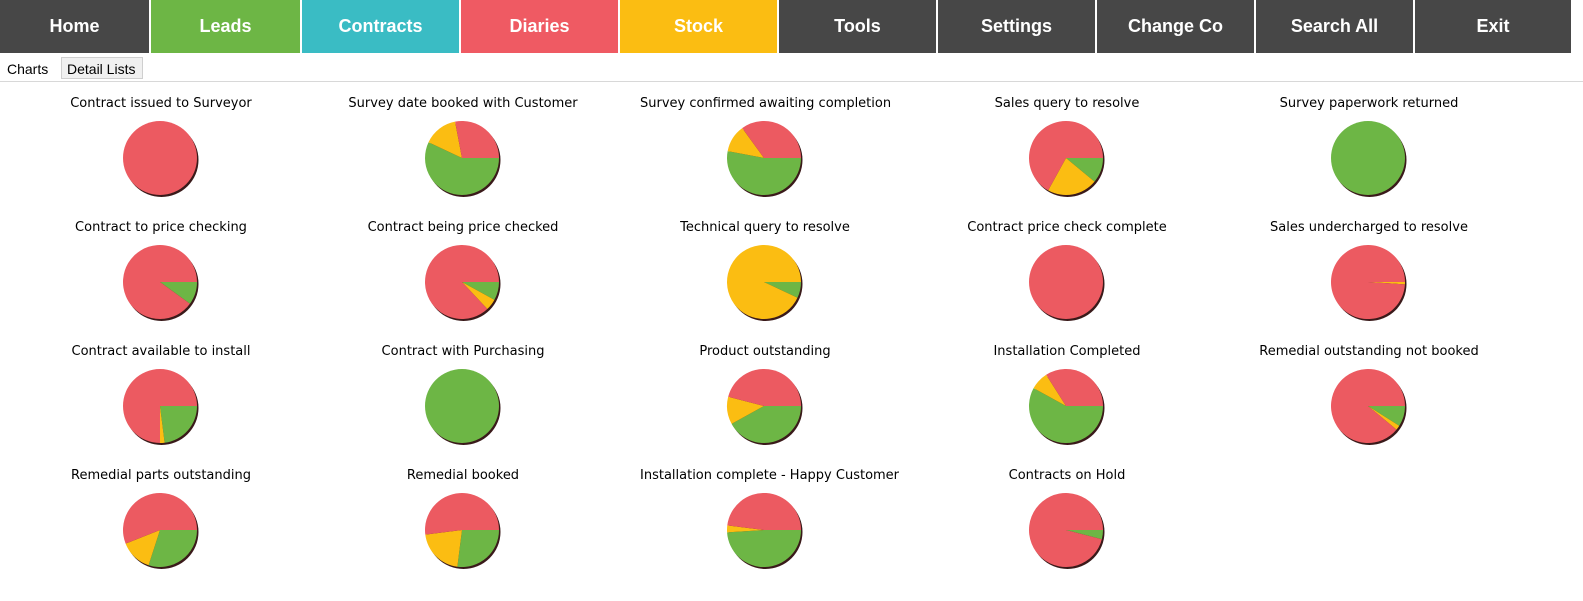  Describe the element at coordinates (463, 475) in the screenshot. I see `chart-title: Remedial booked` at that location.